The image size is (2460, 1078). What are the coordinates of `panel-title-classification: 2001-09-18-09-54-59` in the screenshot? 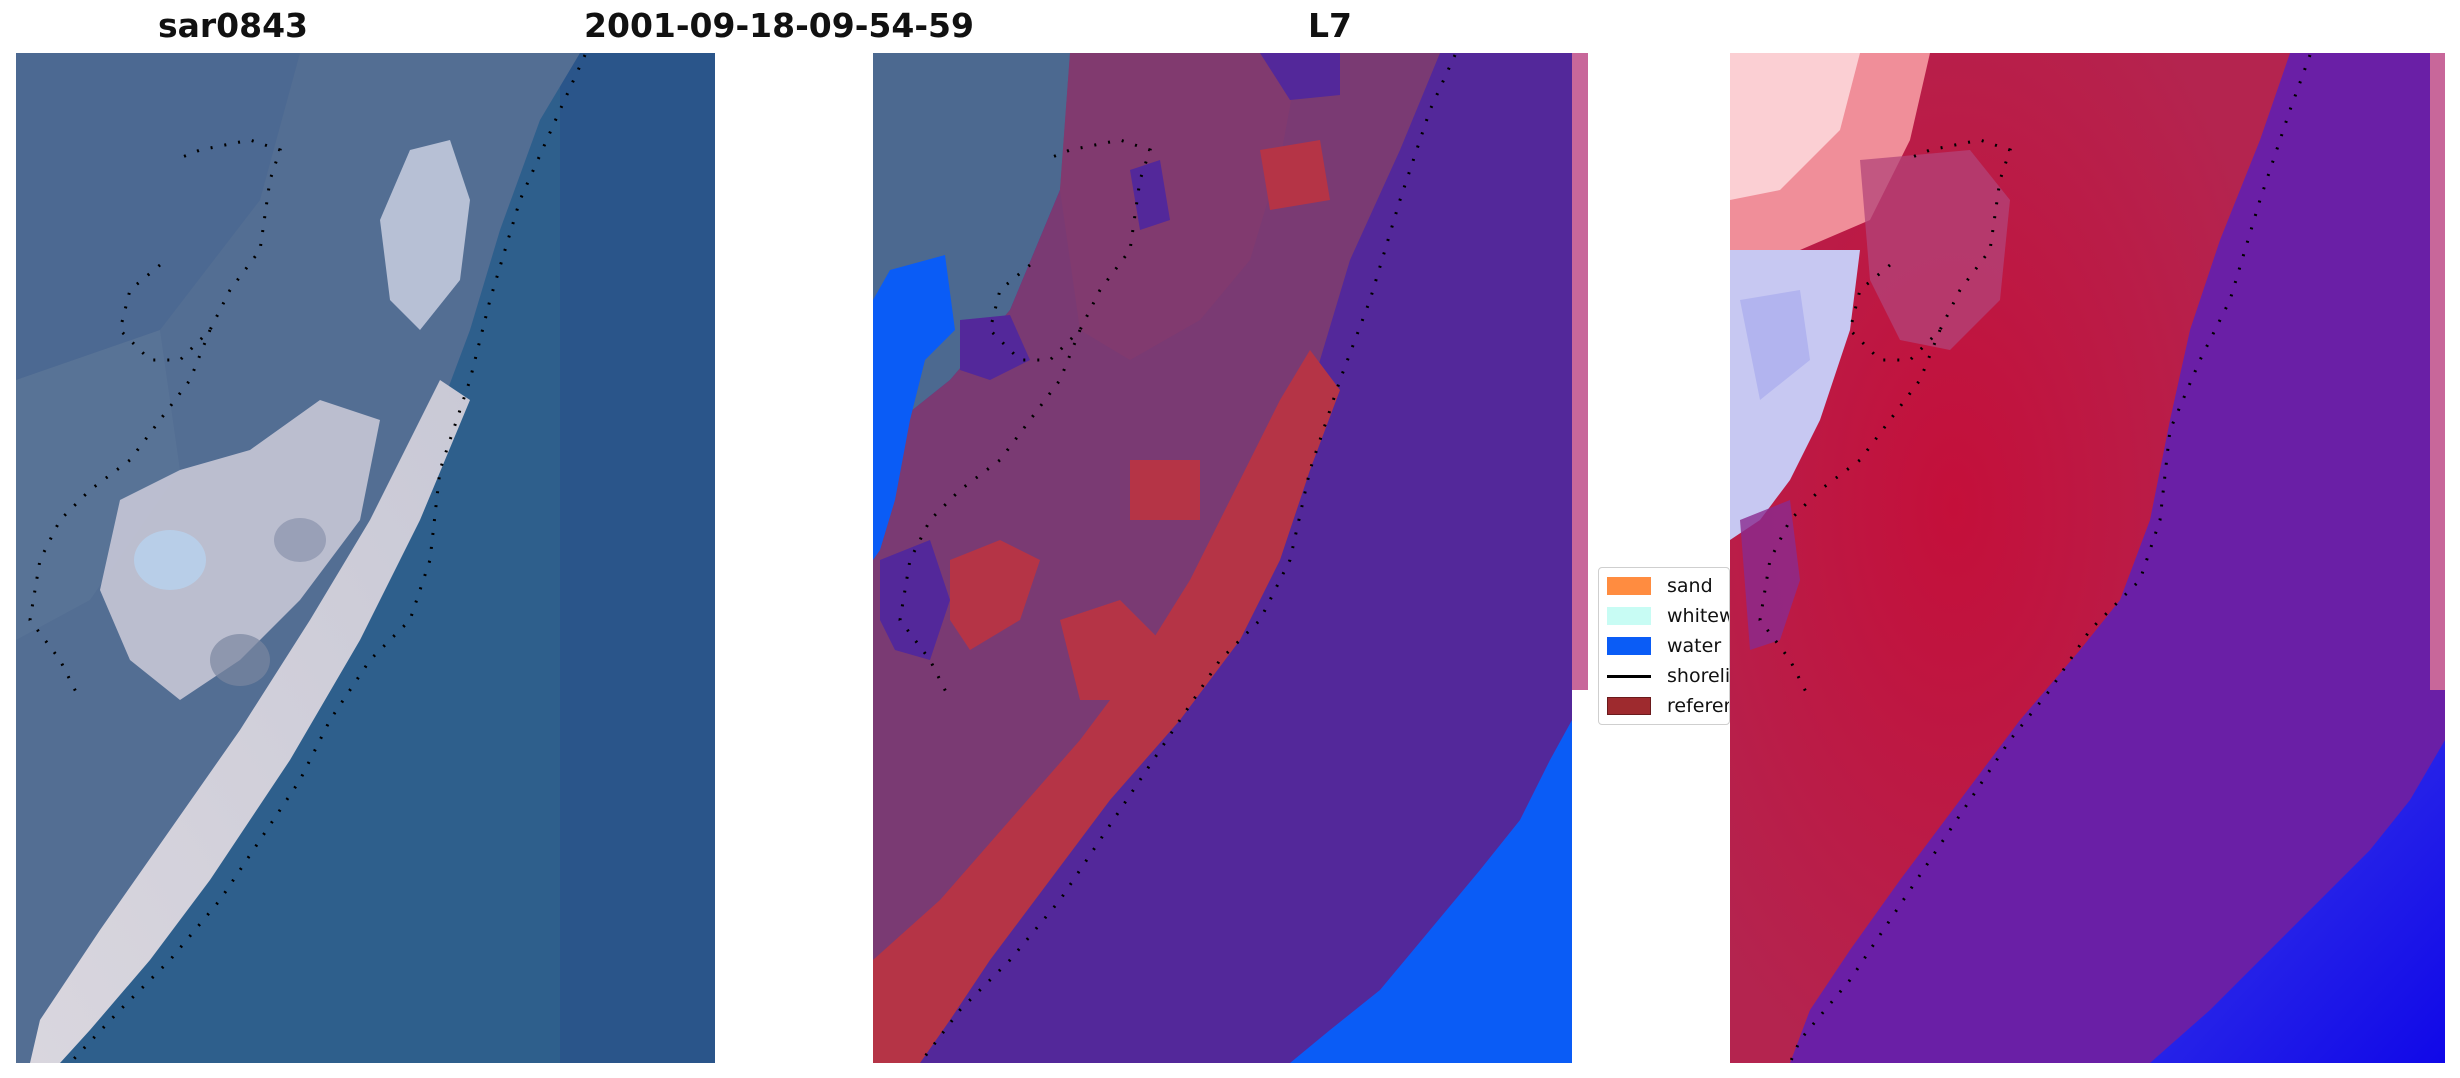 It's located at (779, 25).